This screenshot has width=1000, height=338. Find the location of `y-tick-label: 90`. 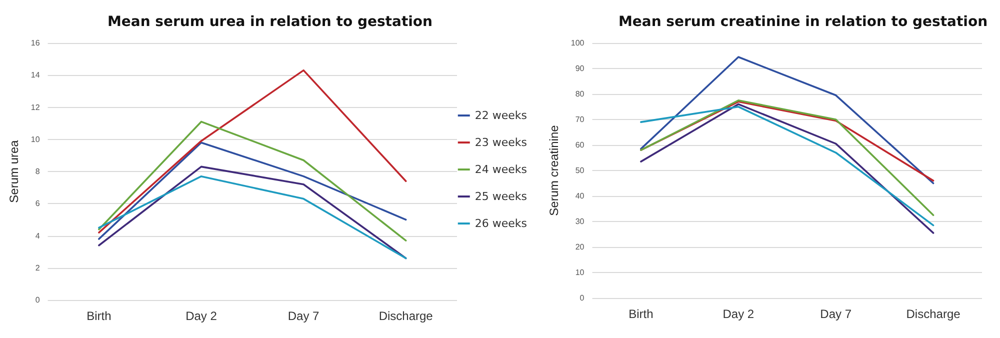

y-tick-label: 90 is located at coordinates (580, 68).